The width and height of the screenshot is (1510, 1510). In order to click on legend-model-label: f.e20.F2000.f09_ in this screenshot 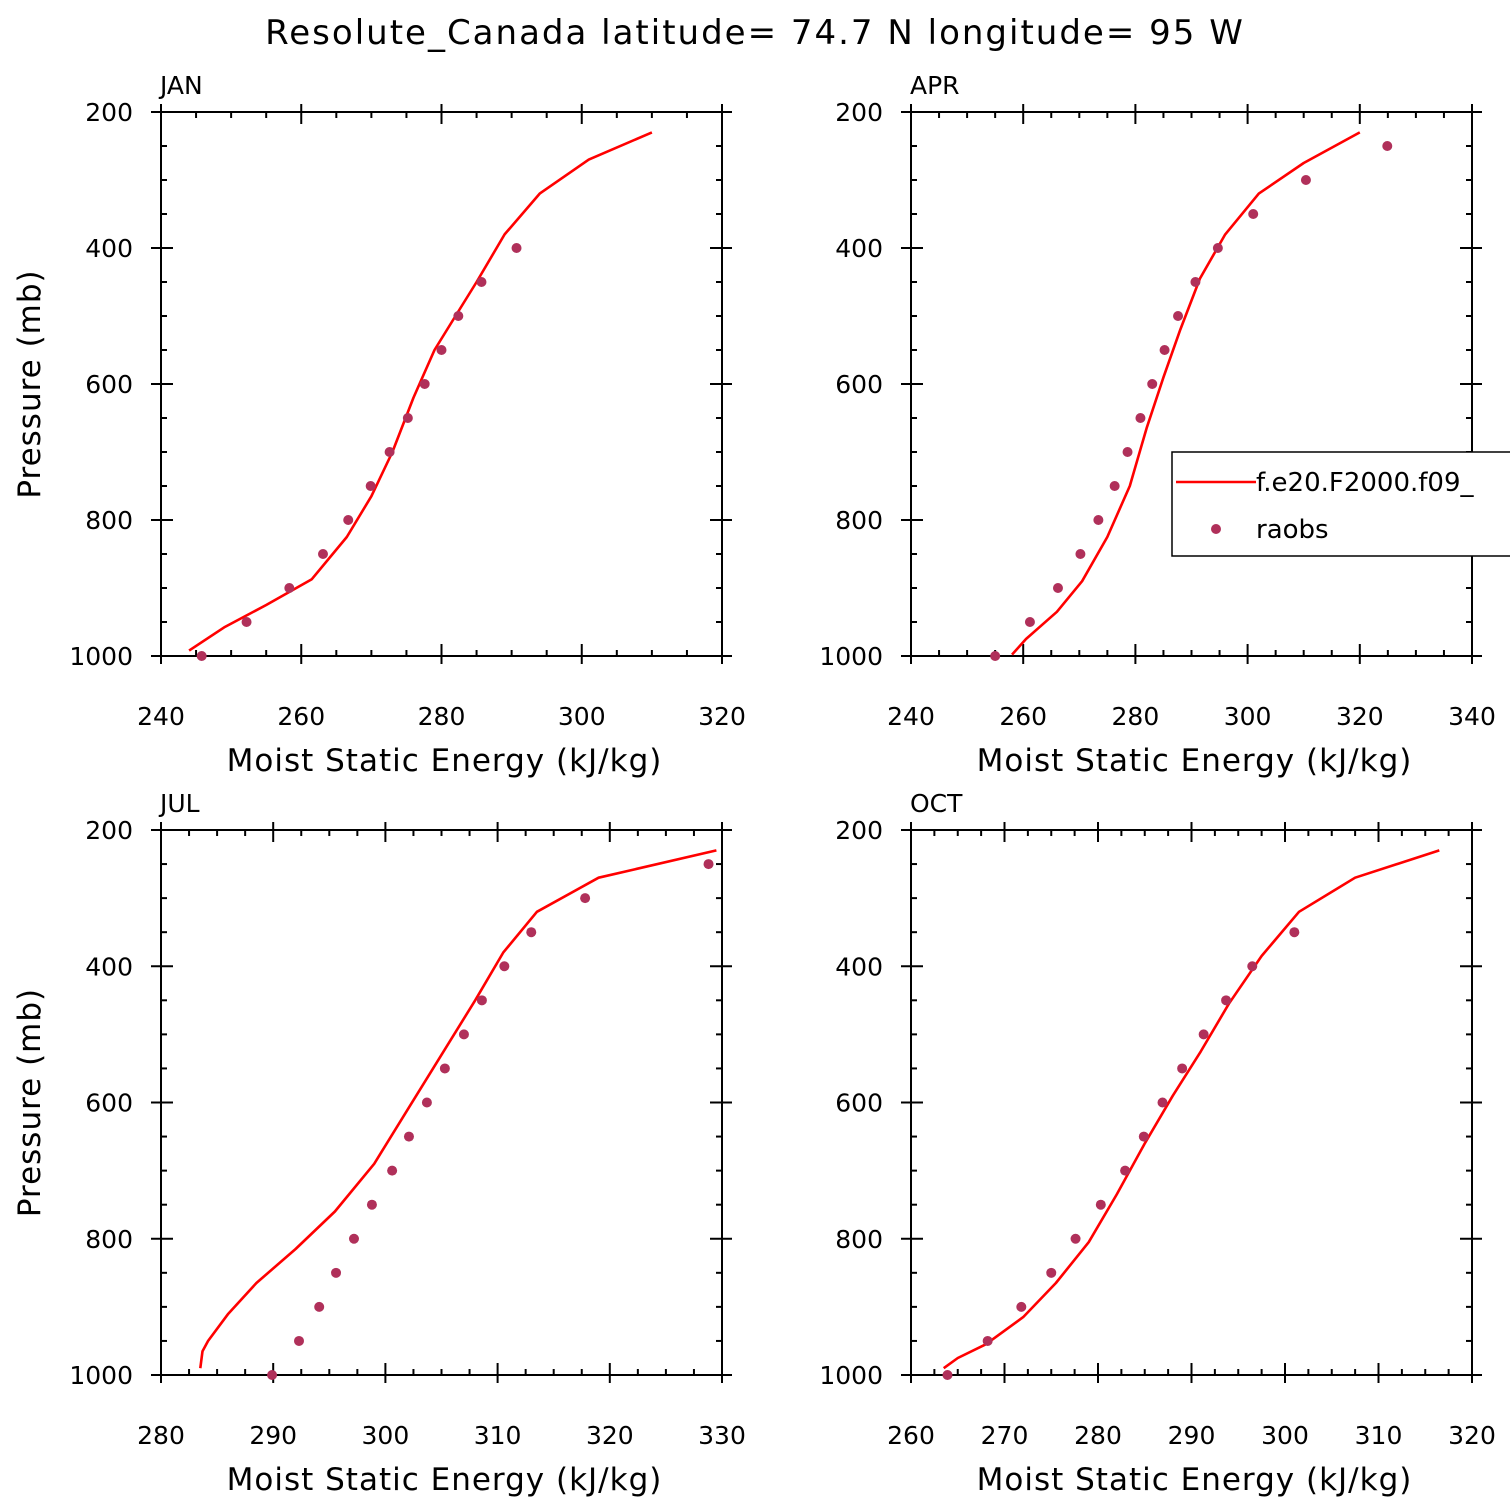, I will do `click(1365, 483)`.